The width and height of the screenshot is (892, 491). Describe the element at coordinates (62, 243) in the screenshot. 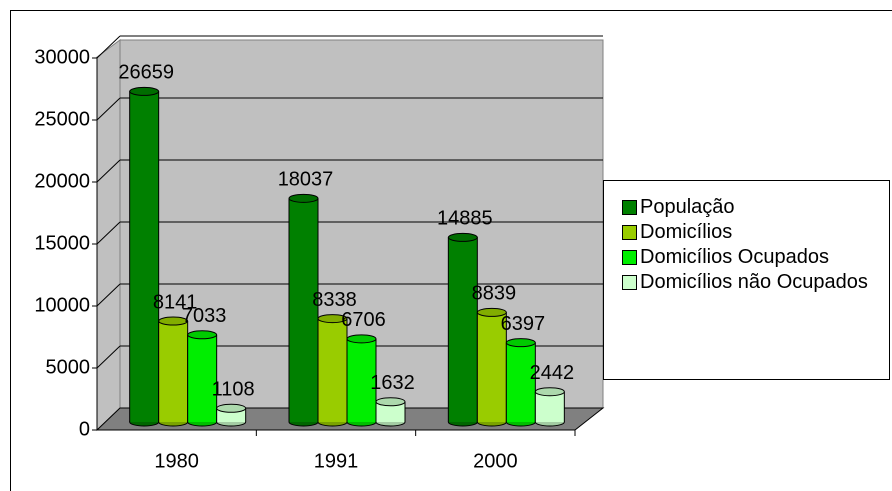

I see `y-tick-label: 15000` at that location.